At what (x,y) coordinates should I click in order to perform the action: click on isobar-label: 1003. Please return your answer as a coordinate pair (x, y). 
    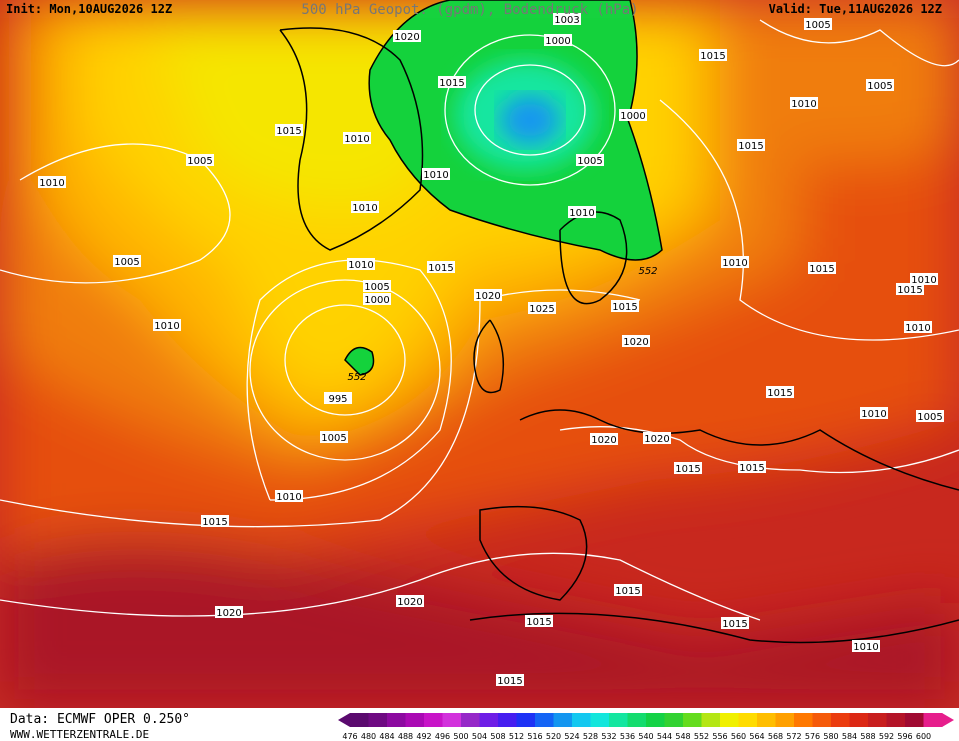
    Looking at the image, I should click on (566, 20).